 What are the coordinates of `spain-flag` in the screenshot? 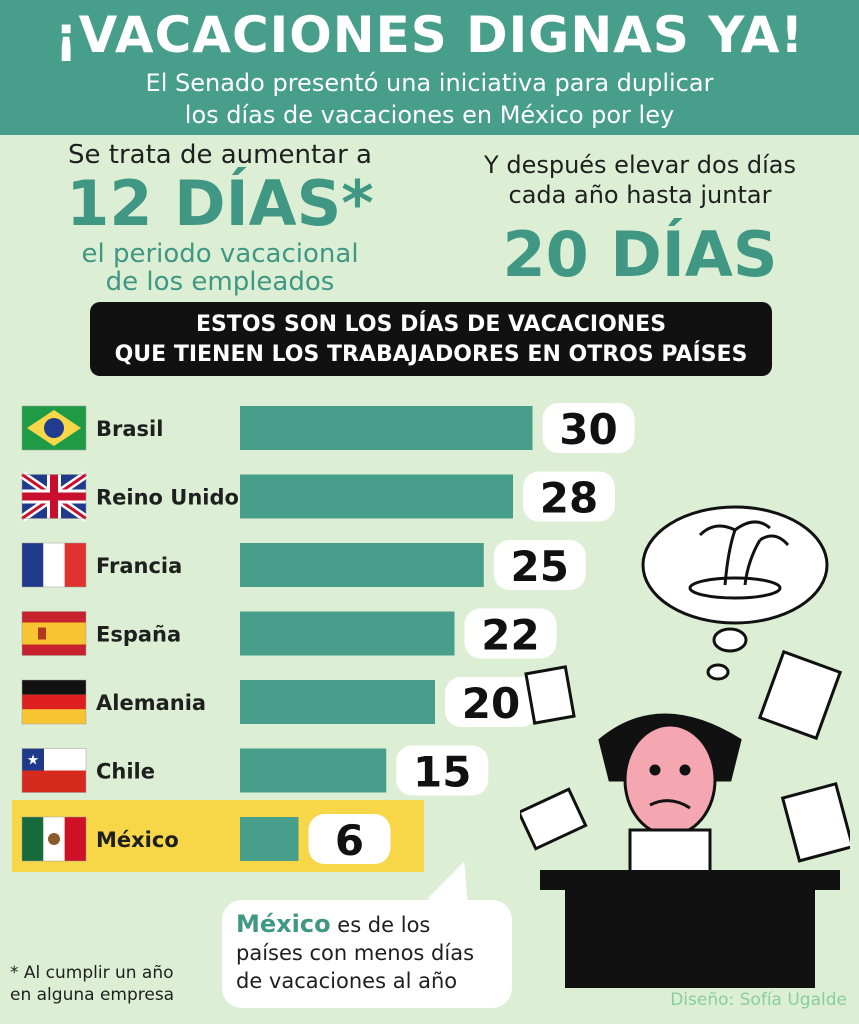 It's located at (54, 633).